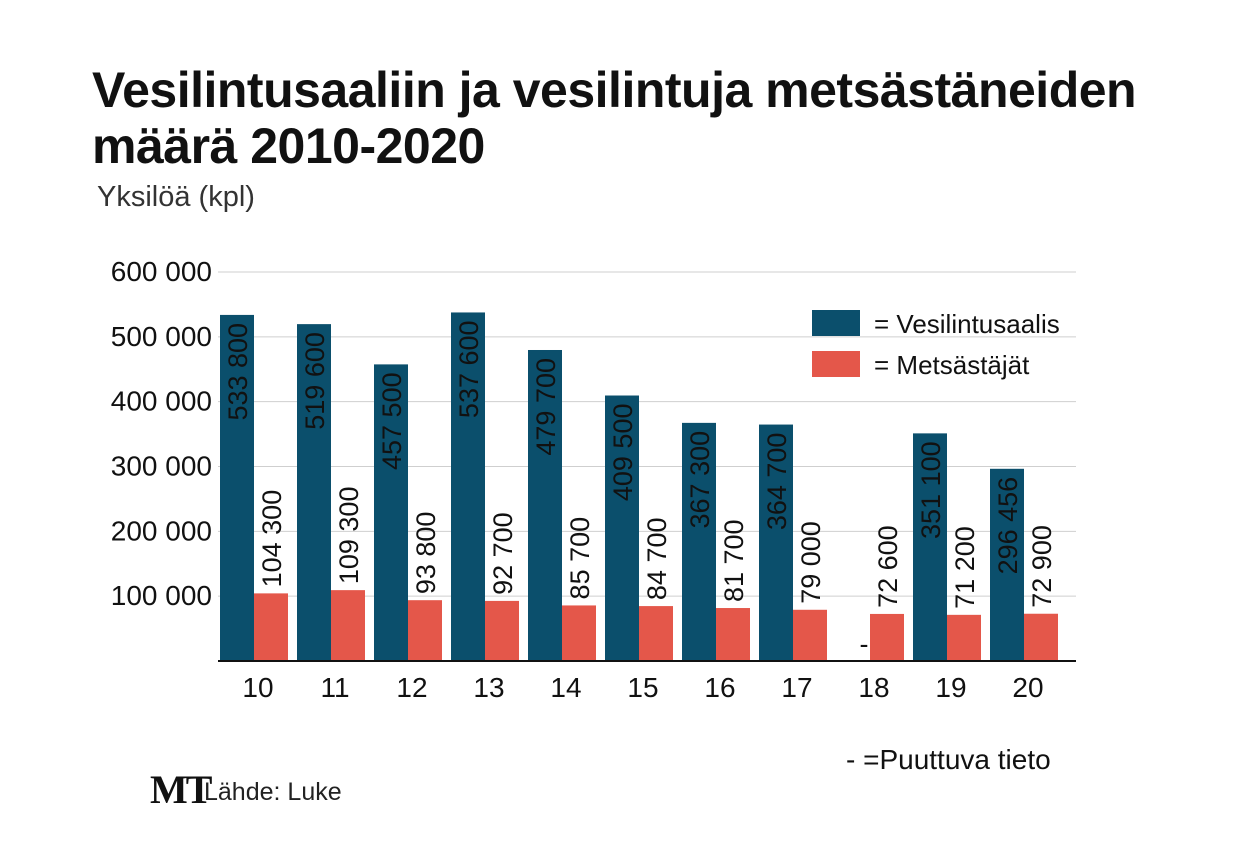 This screenshot has height=854, width=1240. What do you see at coordinates (873, 687) in the screenshot?
I see `x-tick-label: 18` at bounding box center [873, 687].